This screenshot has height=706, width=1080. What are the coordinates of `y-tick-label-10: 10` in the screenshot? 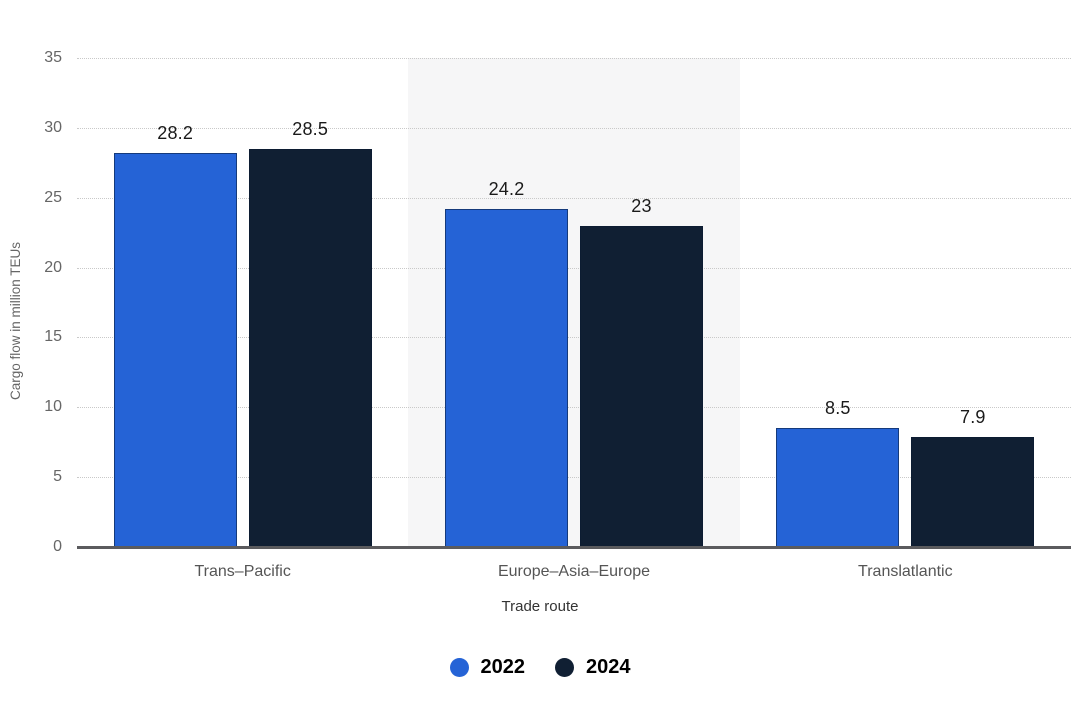 It's located at (53, 407).